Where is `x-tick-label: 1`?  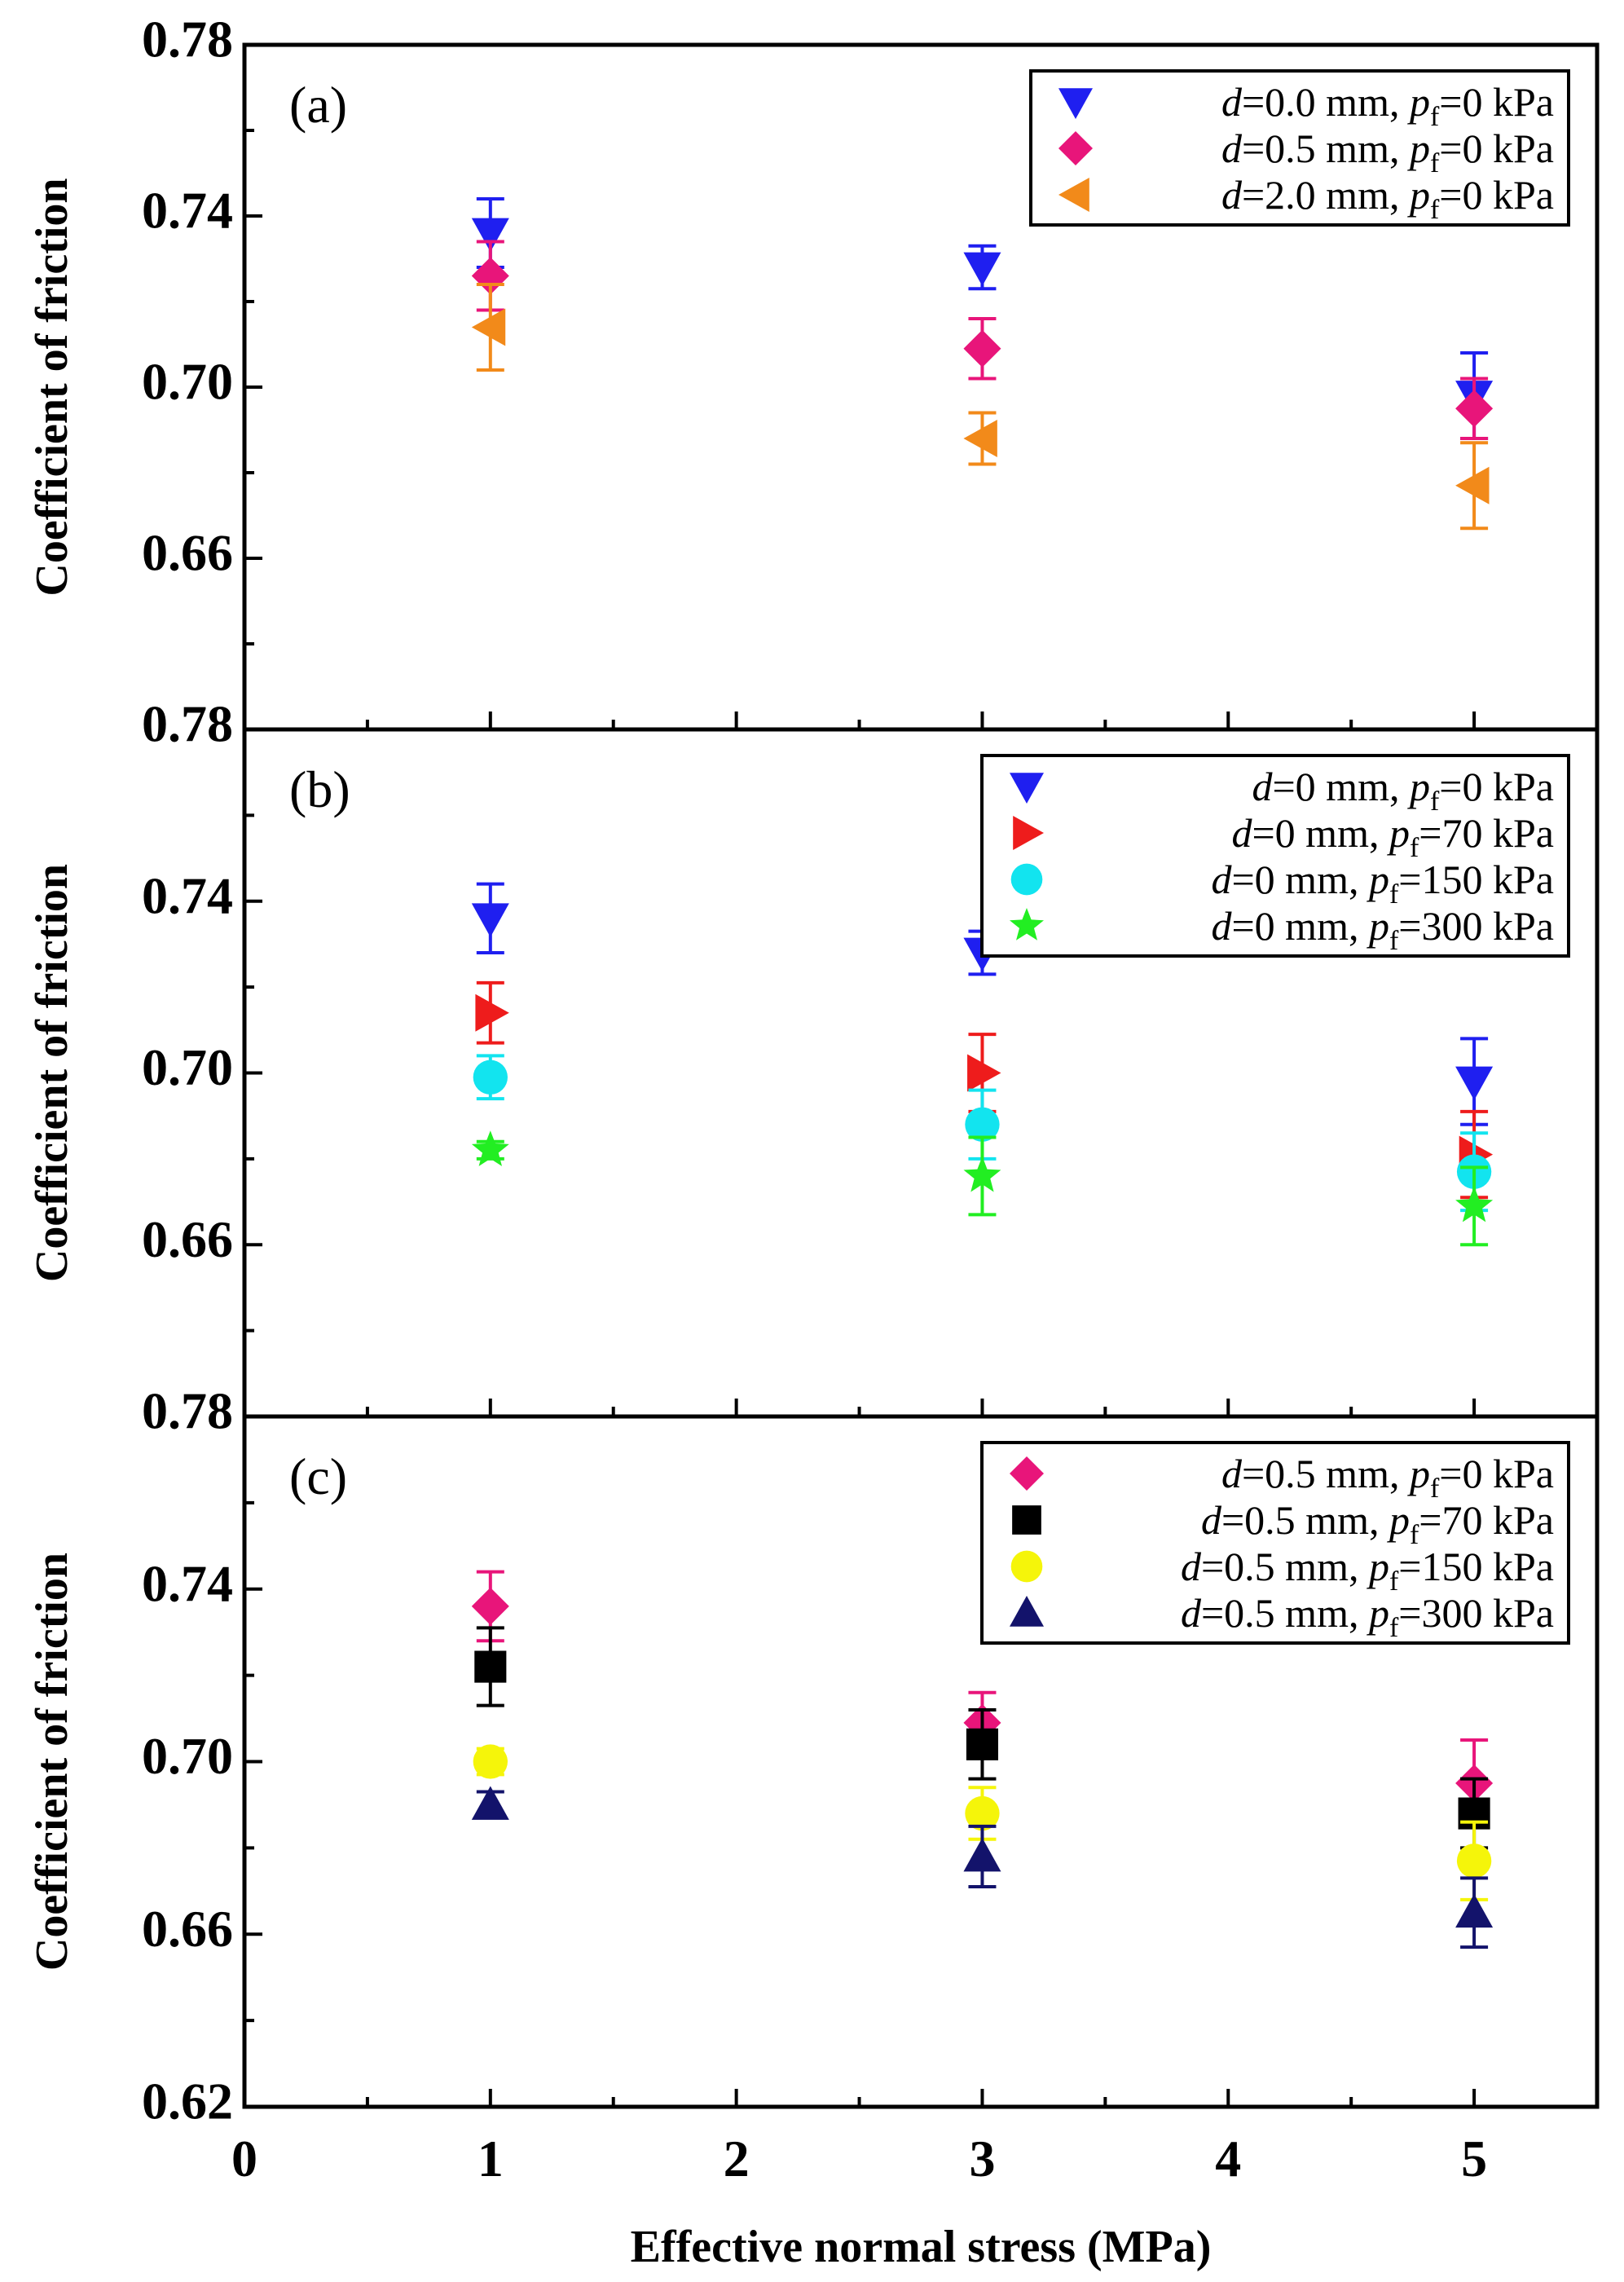
x-tick-label: 1 is located at coordinates (491, 2158).